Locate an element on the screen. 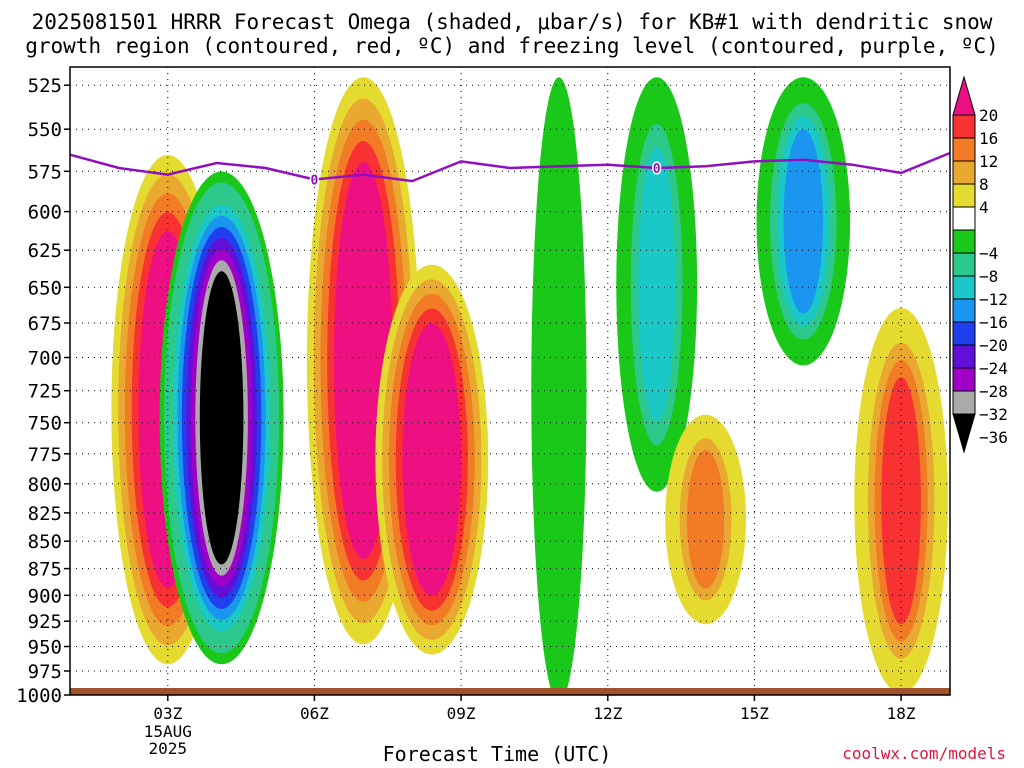 This screenshot has height=768, width=1024. y-tick-label-550: 550 is located at coordinates (45, 130).